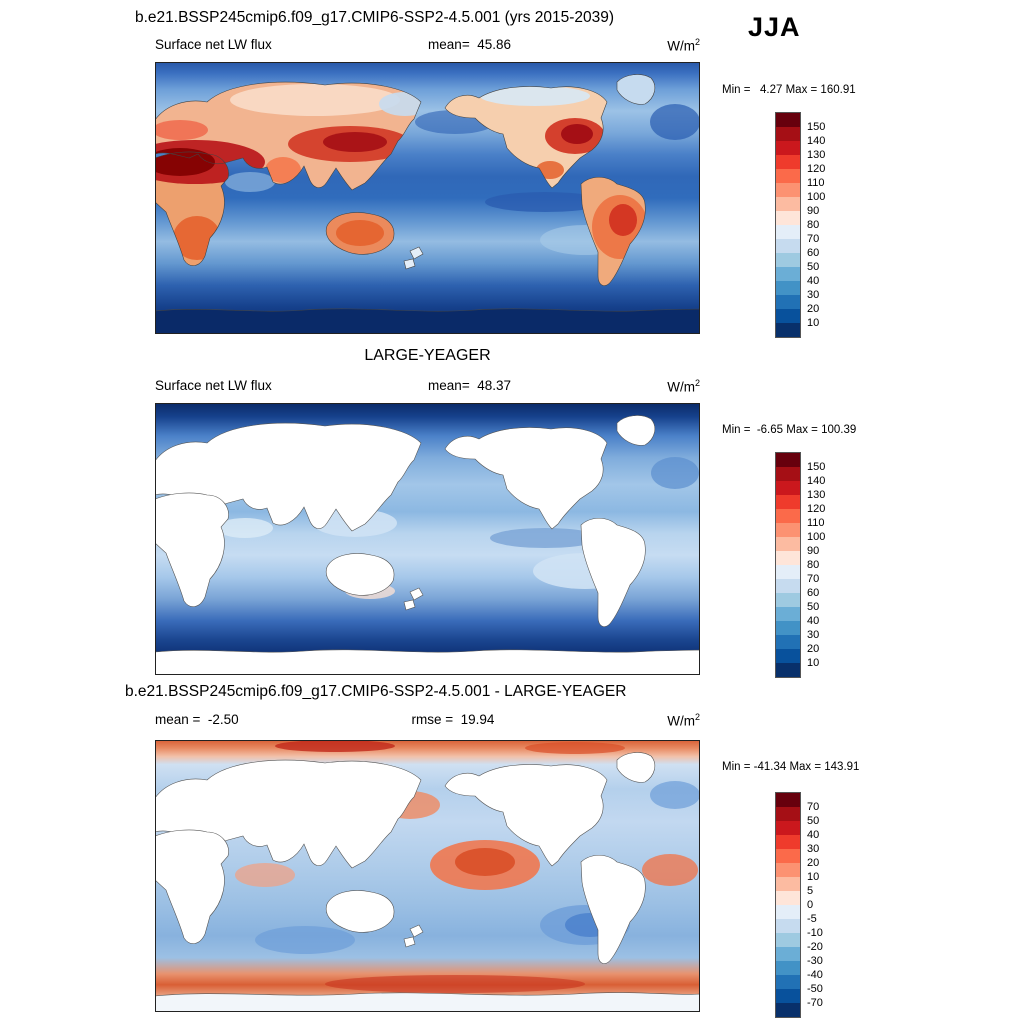 This screenshot has height=1024, width=1024. What do you see at coordinates (815, 961) in the screenshot?
I see `colorbar-tick-label: -30` at bounding box center [815, 961].